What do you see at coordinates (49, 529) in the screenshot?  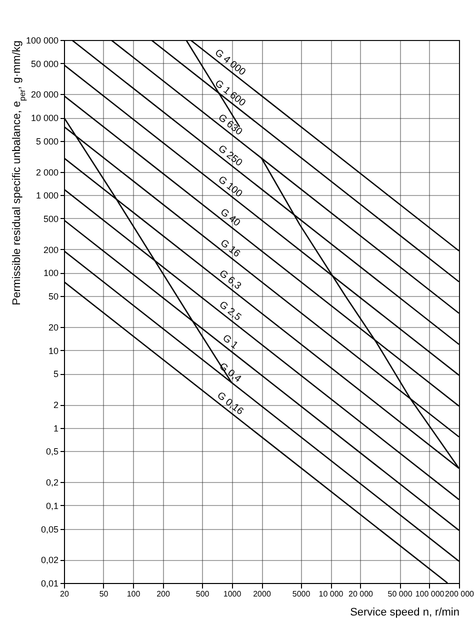 I see `y-tick-label: 0,05` at bounding box center [49, 529].